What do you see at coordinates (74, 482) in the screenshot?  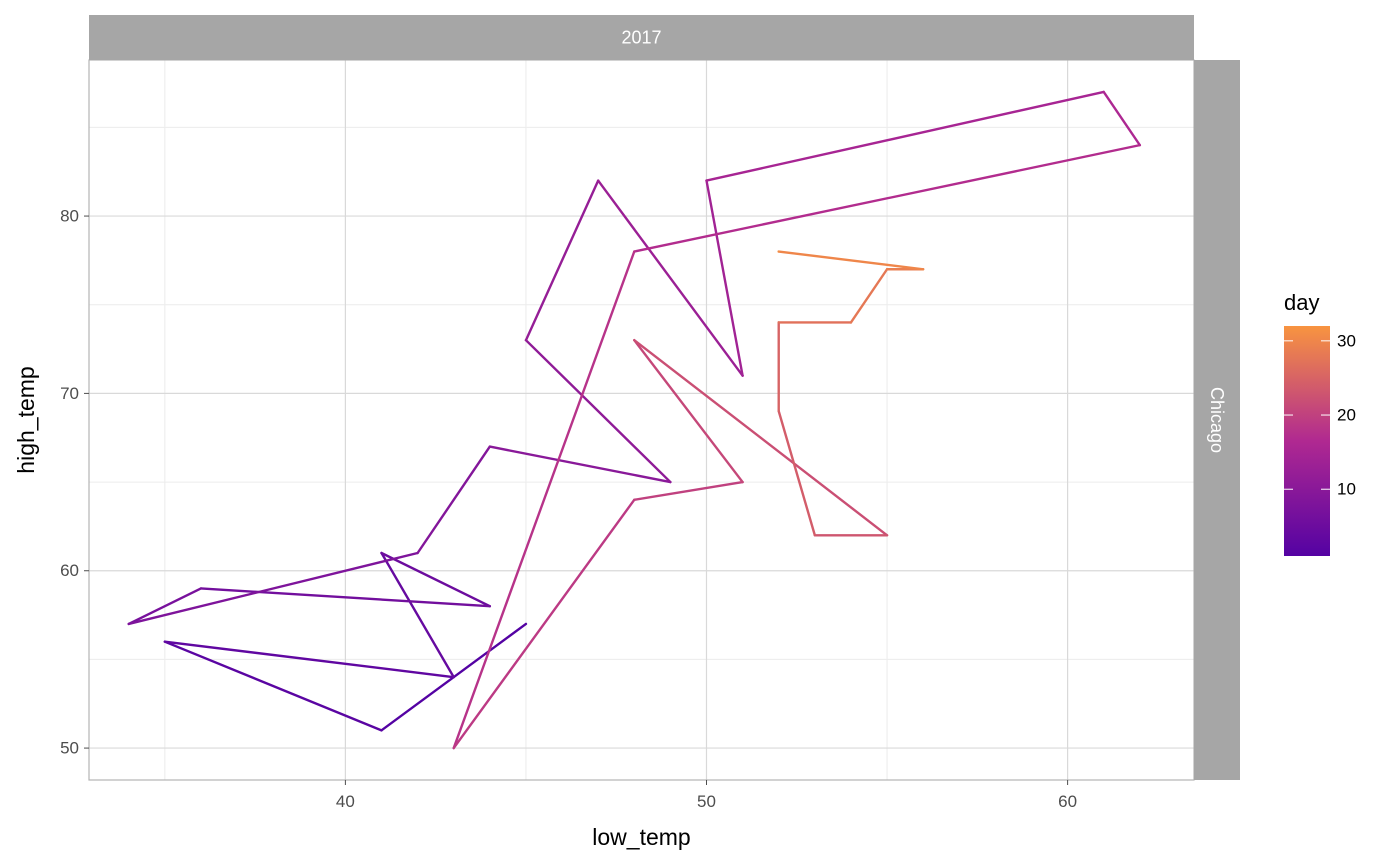 I see `y-axis-ticks: 50 60 70 80` at bounding box center [74, 482].